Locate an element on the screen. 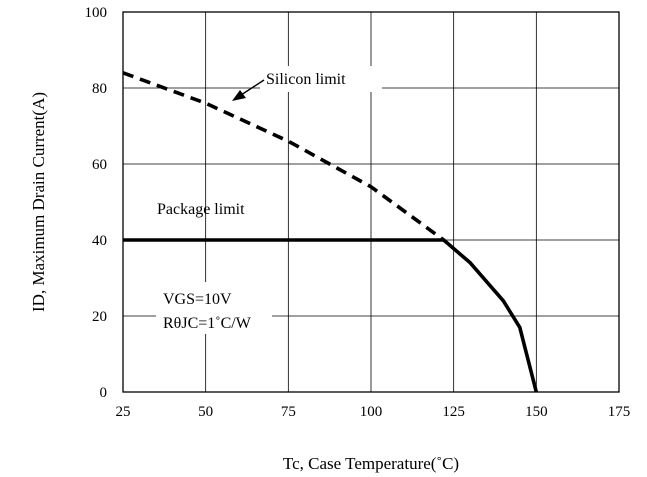  silicon-limit-label: Silicon limit is located at coordinates (306, 79).